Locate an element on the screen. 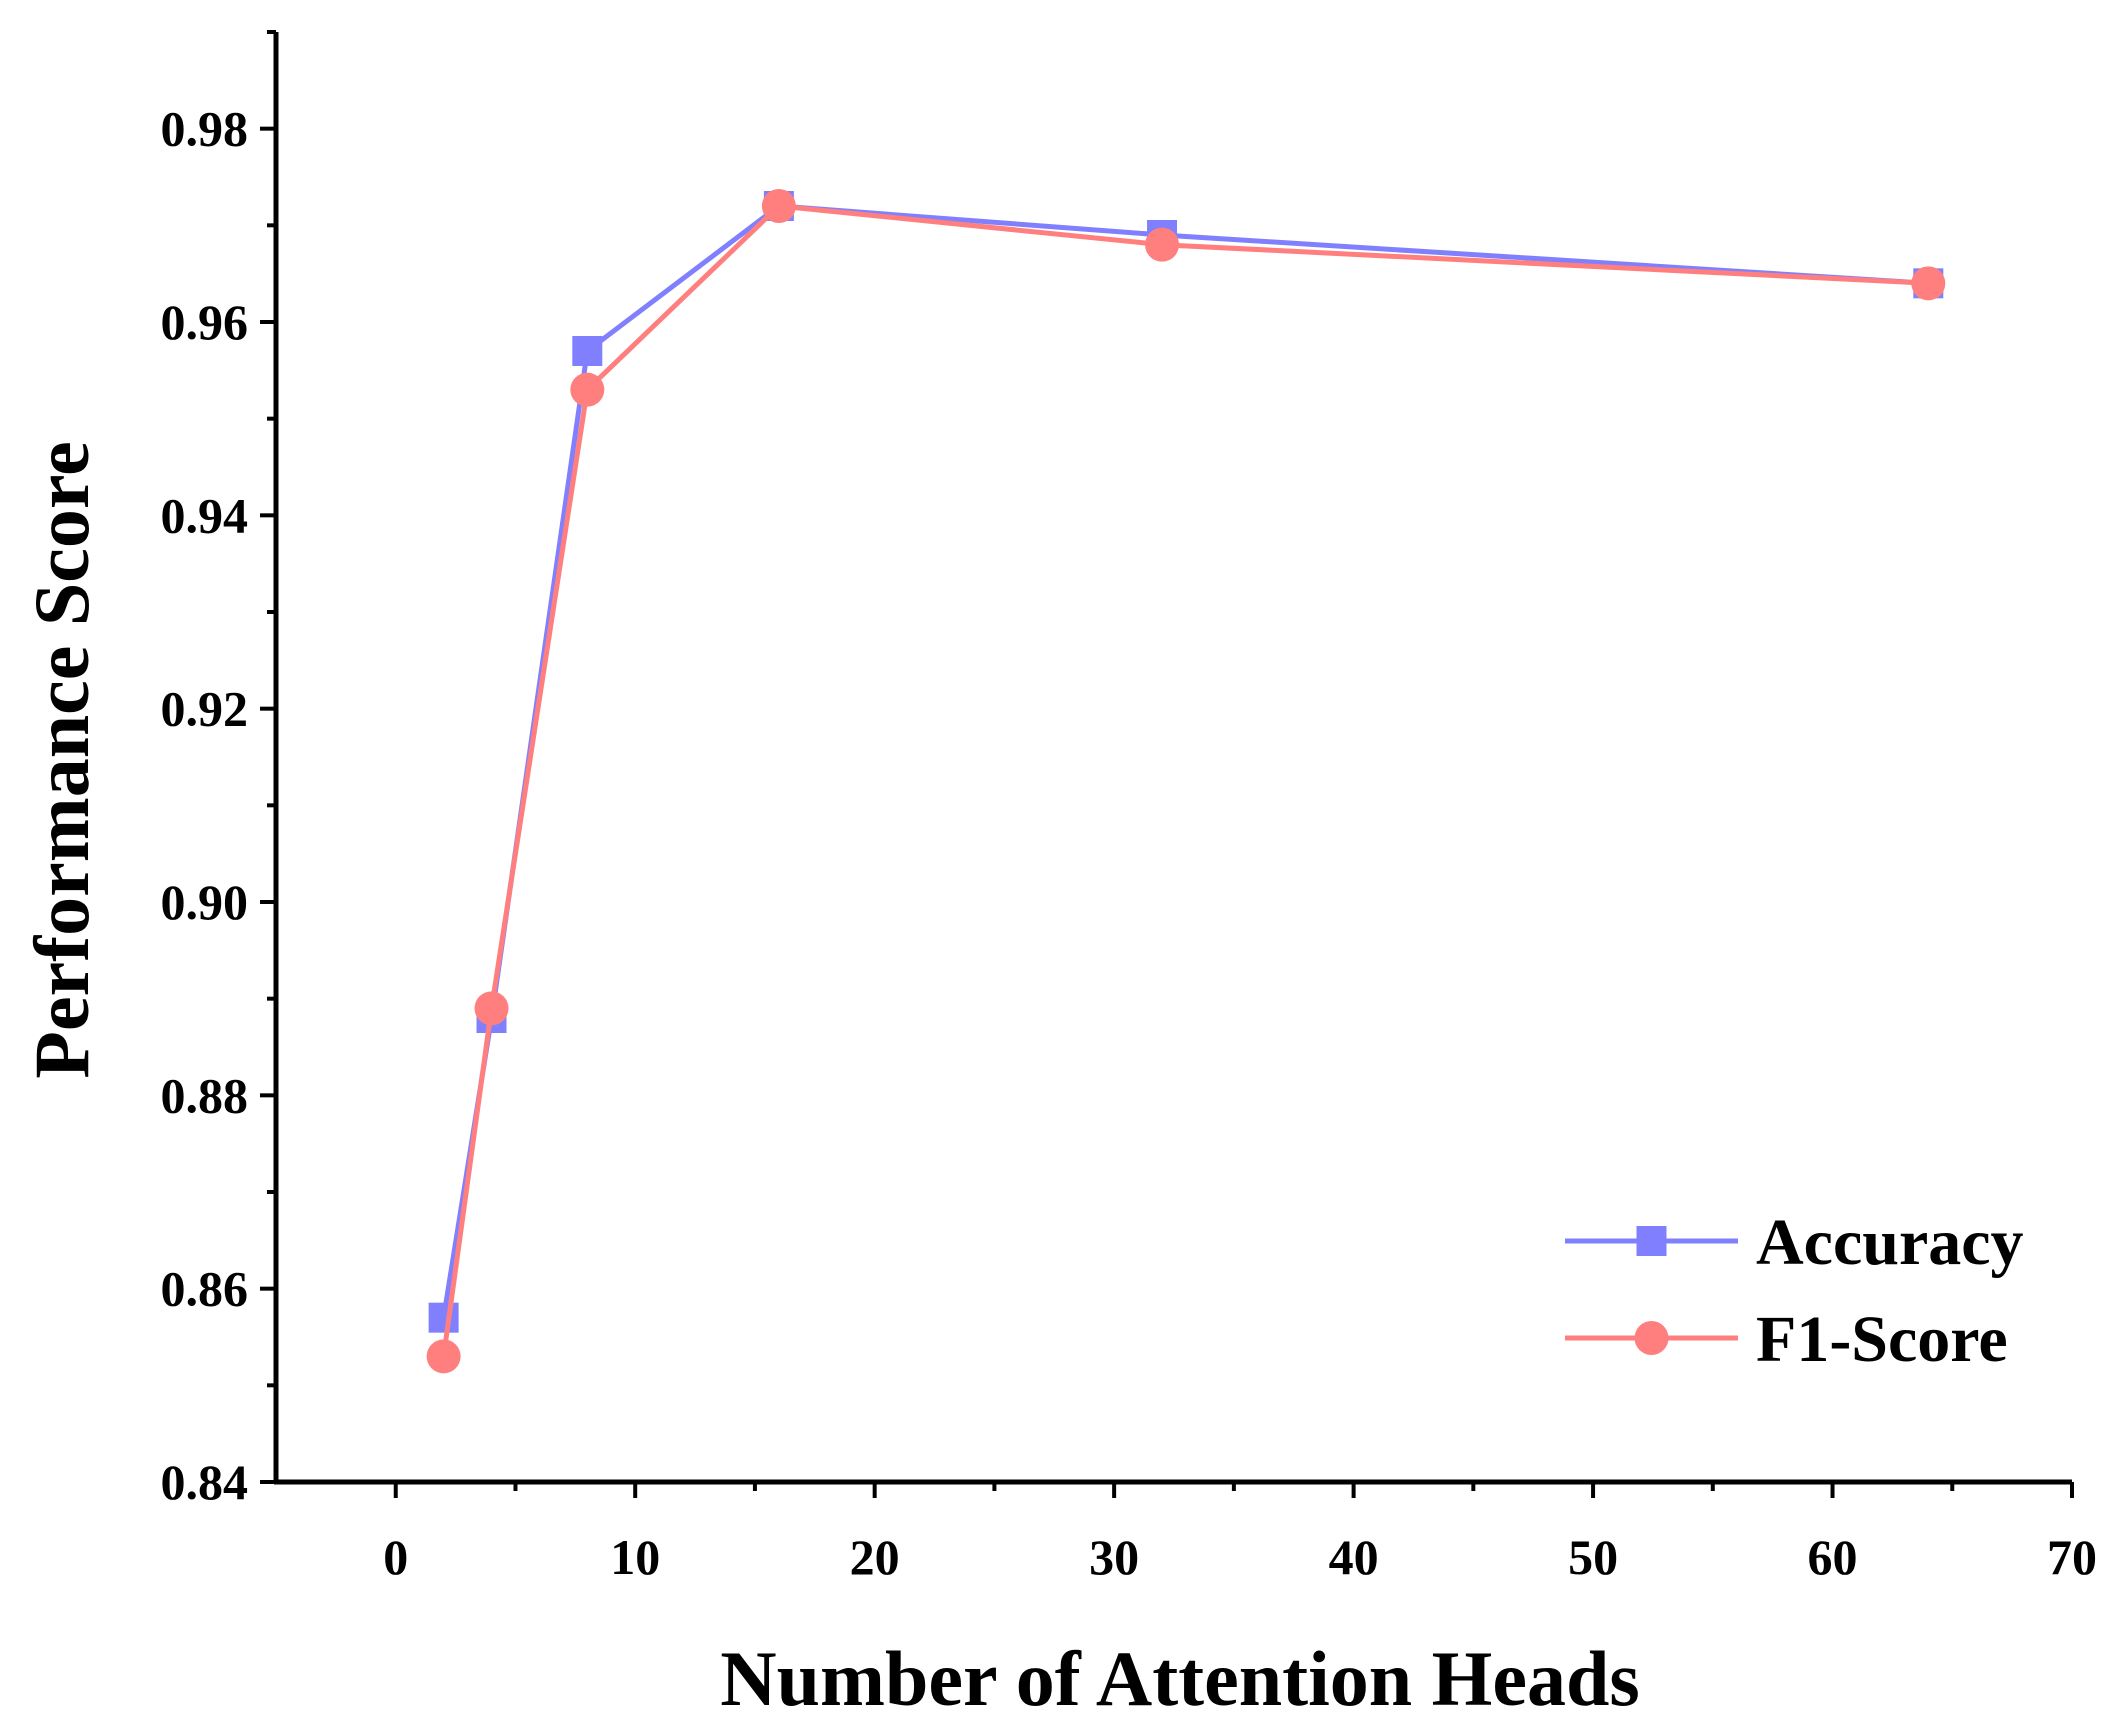 The height and width of the screenshot is (1735, 2120). x-tick-label: 30 is located at coordinates (1114, 1557).